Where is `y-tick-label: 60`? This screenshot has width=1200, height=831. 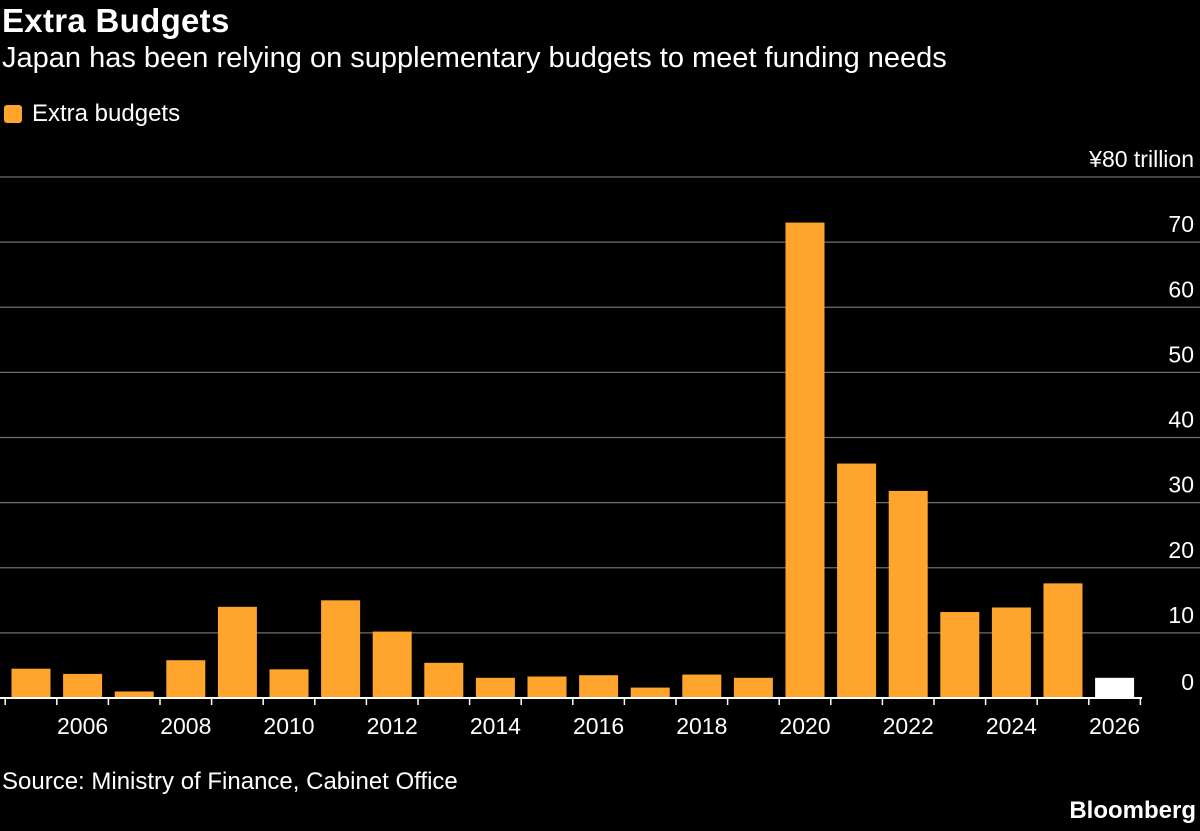 y-tick-label: 60 is located at coordinates (1181, 289).